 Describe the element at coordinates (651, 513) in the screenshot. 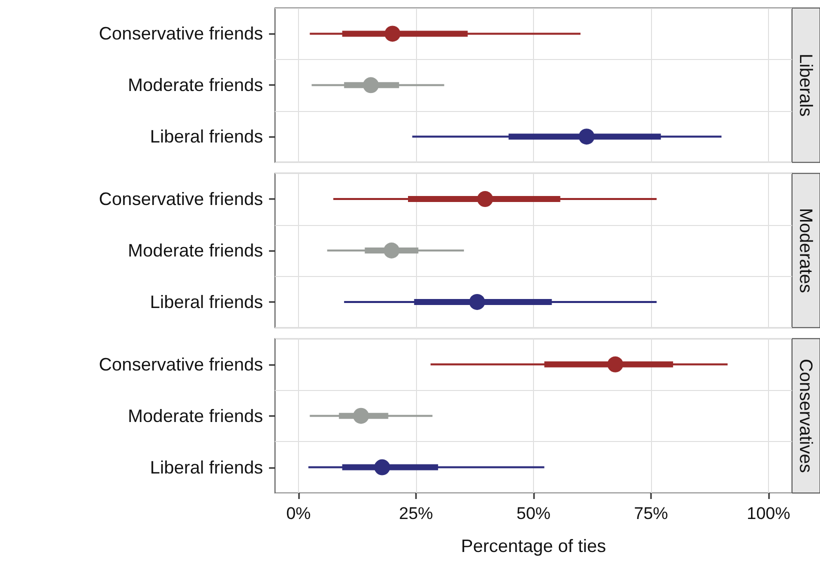

I see `x-tick-label: 75%` at that location.